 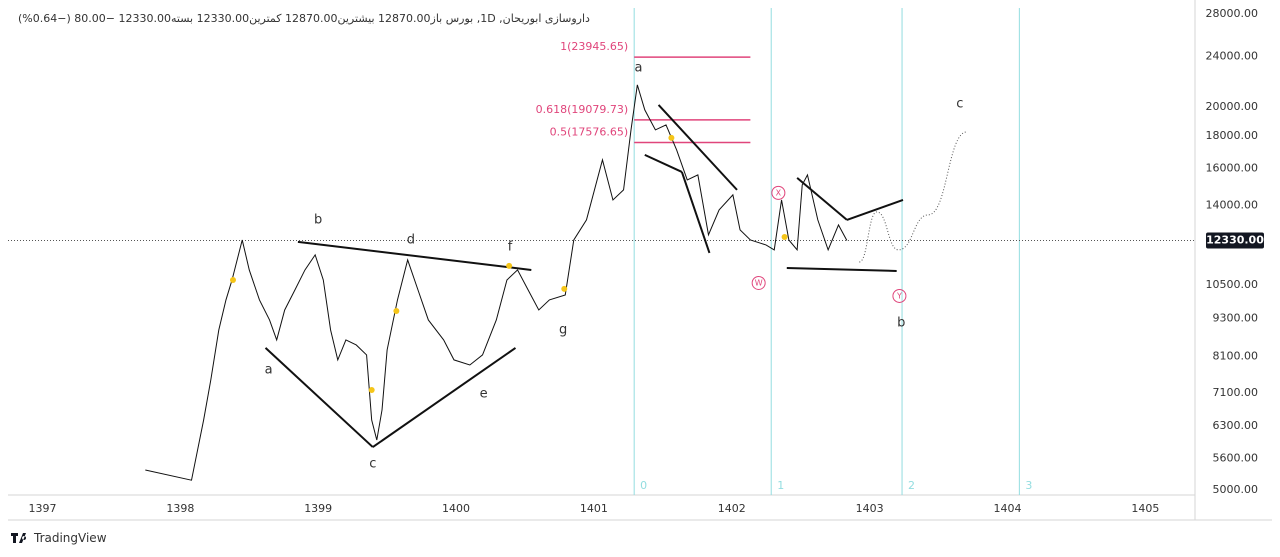 I want to click on cycle-label: 1, so click(x=780, y=485).